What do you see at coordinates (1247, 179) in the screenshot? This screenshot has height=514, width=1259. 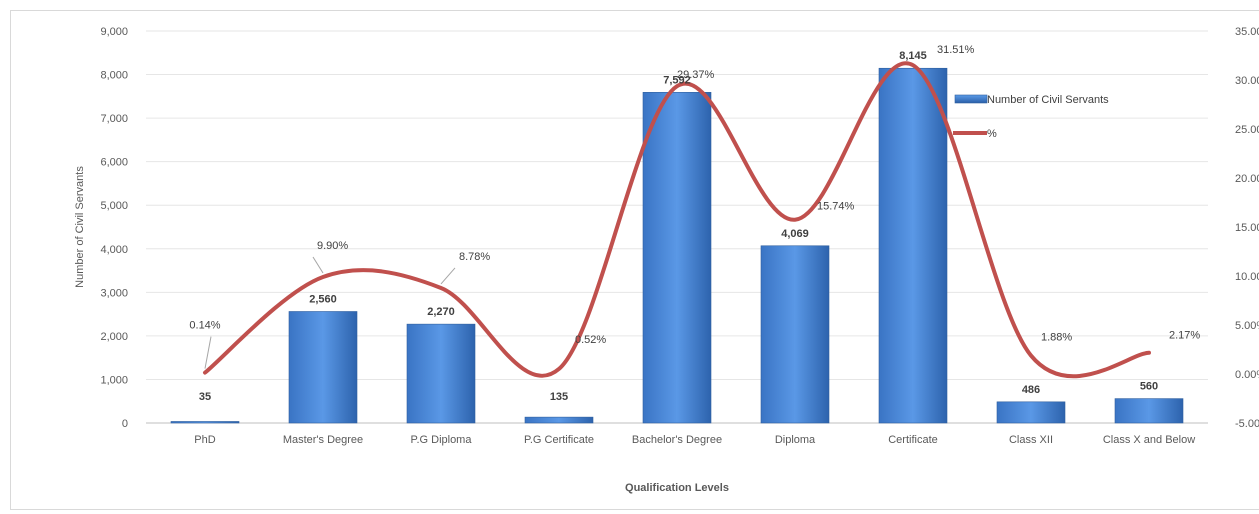 I see `y2-tick-label: 20.00%` at bounding box center [1247, 179].